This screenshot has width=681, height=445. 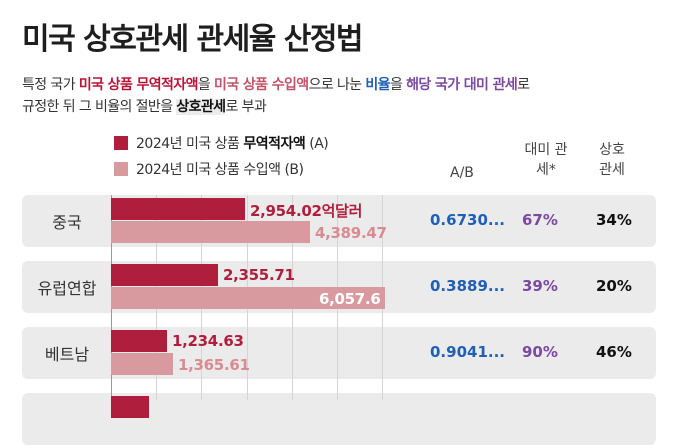 I want to click on country-label: 베트남, so click(x=67, y=354).